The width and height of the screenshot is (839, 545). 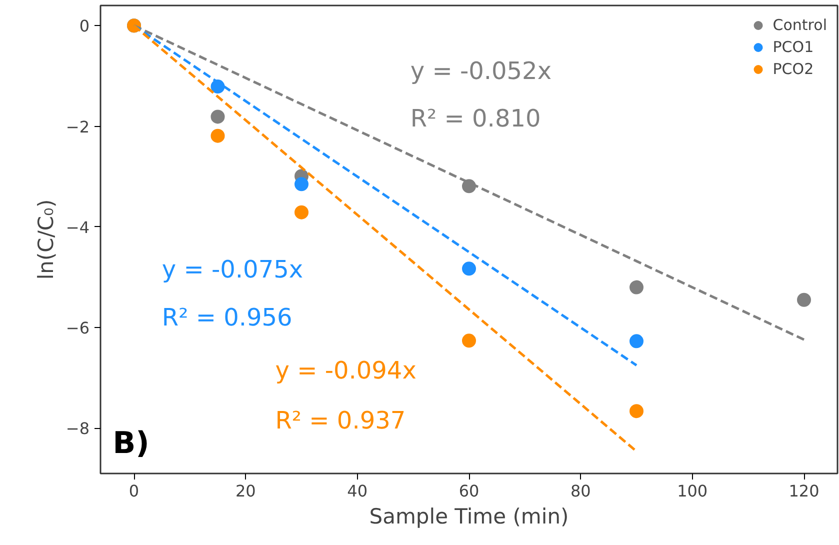 What do you see at coordinates (233, 270) in the screenshot?
I see `annotation: y = -0.075x` at bounding box center [233, 270].